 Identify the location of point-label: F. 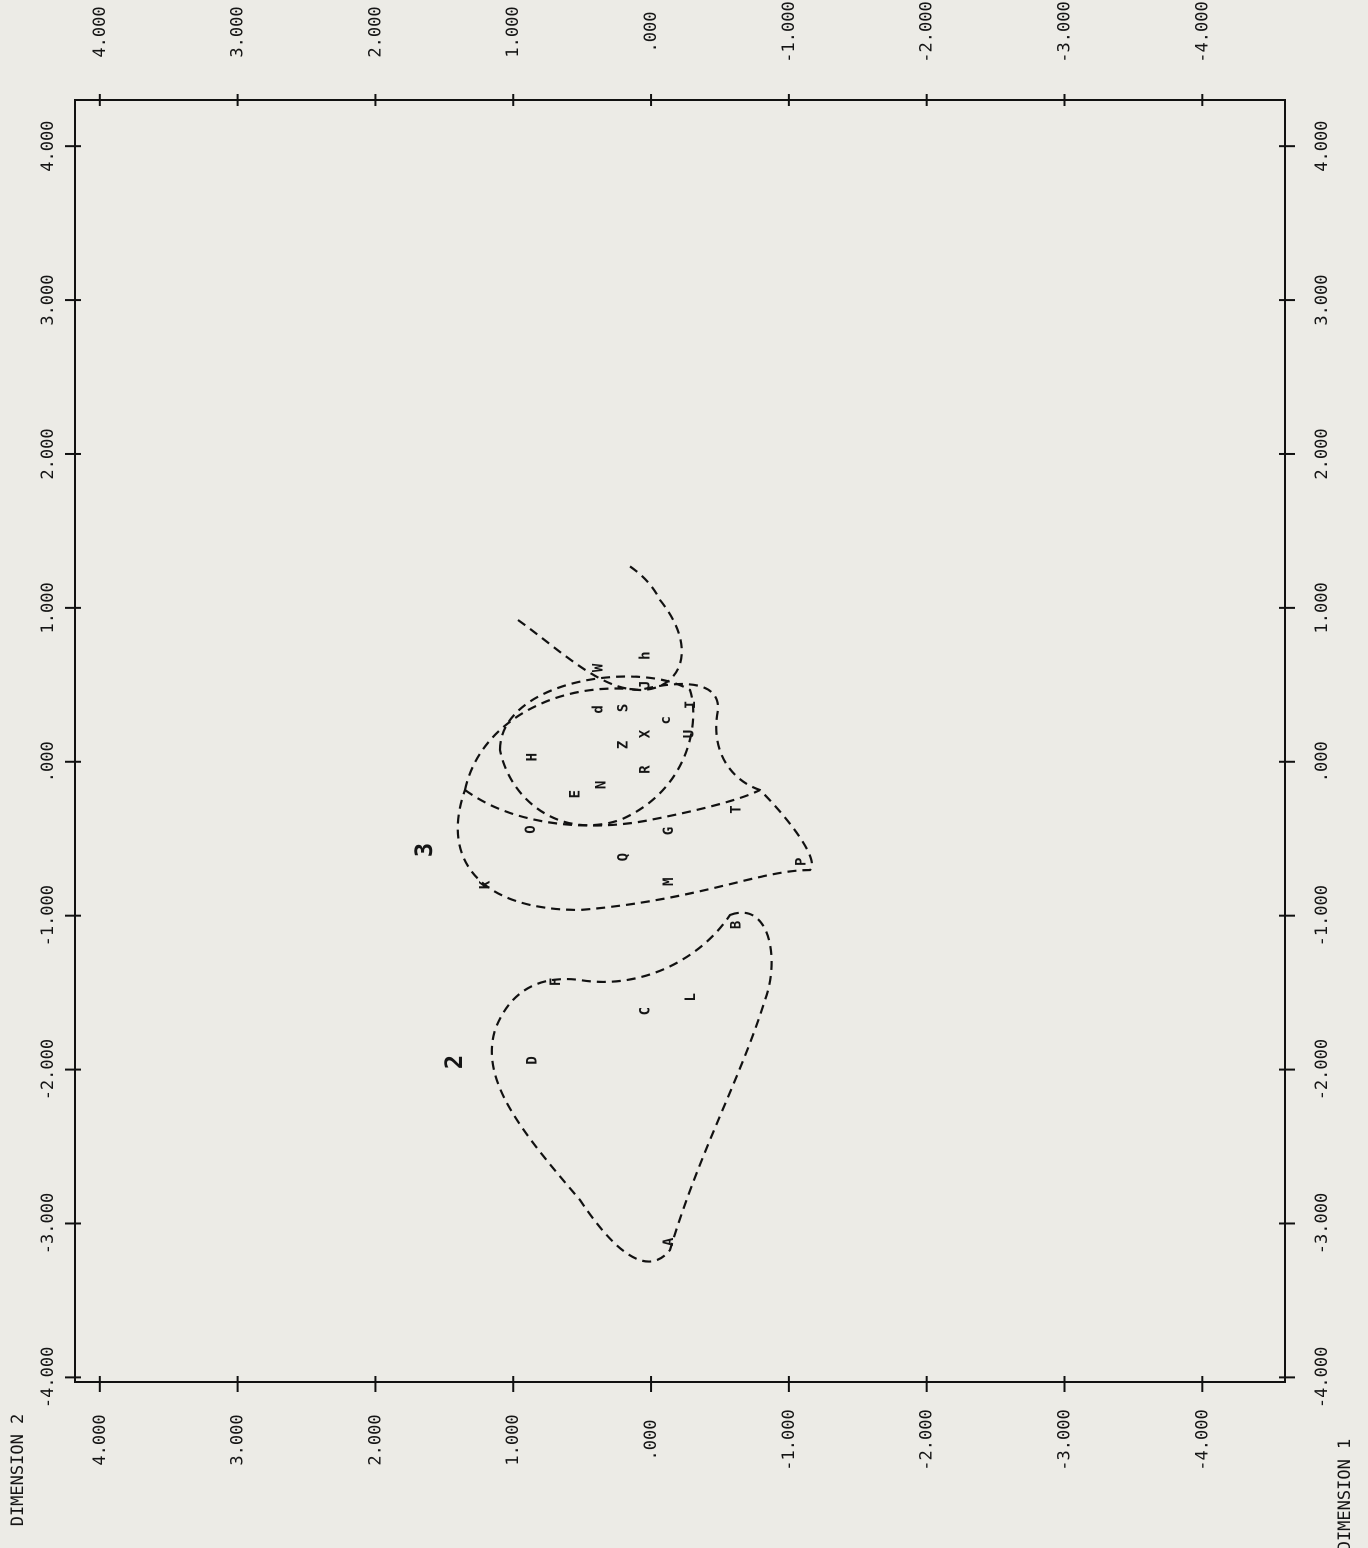
(556, 982).